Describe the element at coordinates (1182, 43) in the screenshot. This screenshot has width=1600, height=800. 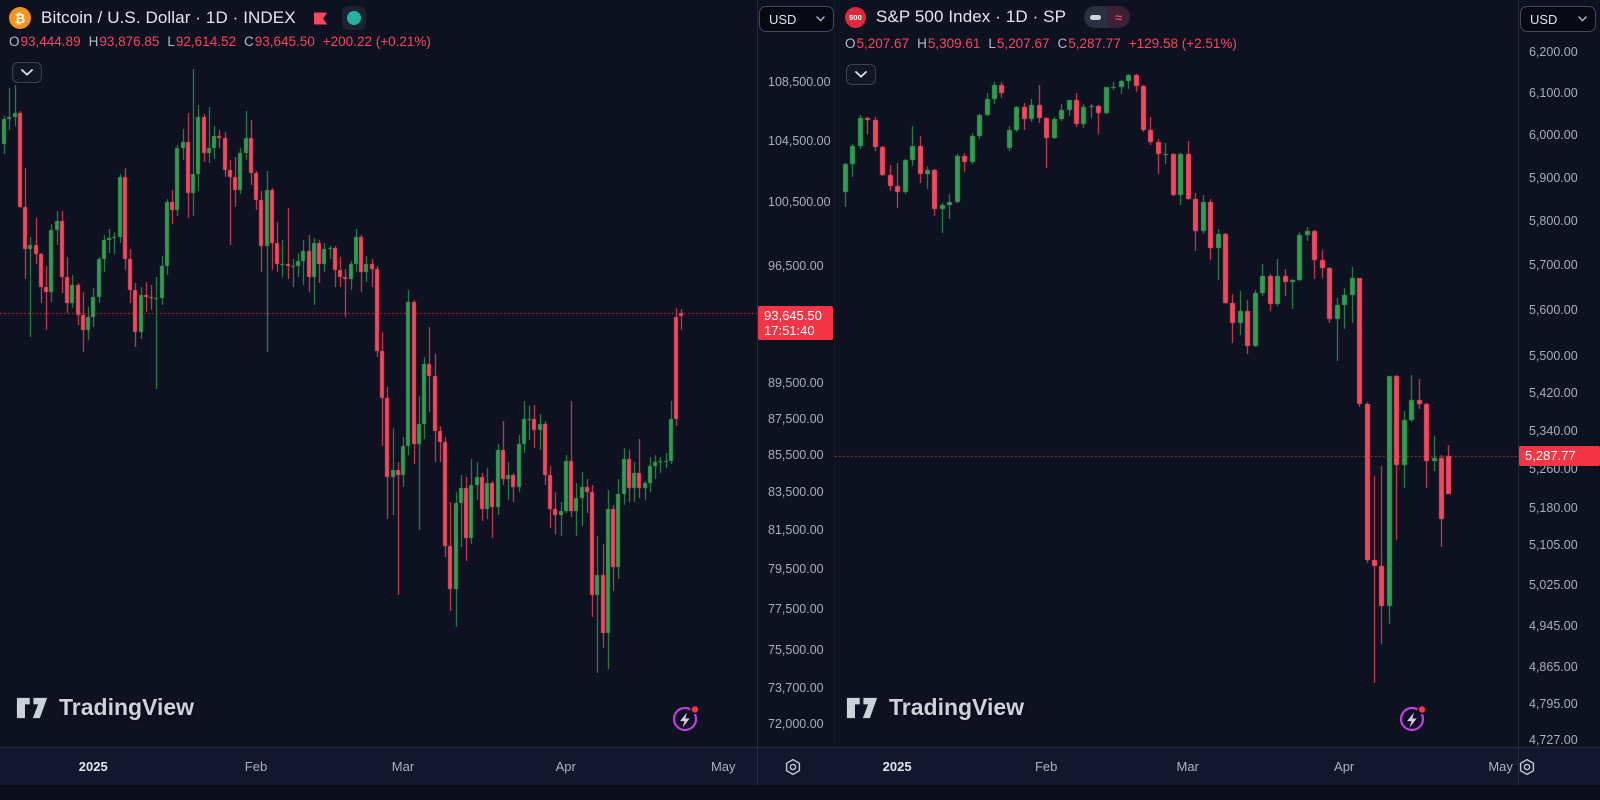
I see `change-readout: +129.58 (+2.51%)` at that location.